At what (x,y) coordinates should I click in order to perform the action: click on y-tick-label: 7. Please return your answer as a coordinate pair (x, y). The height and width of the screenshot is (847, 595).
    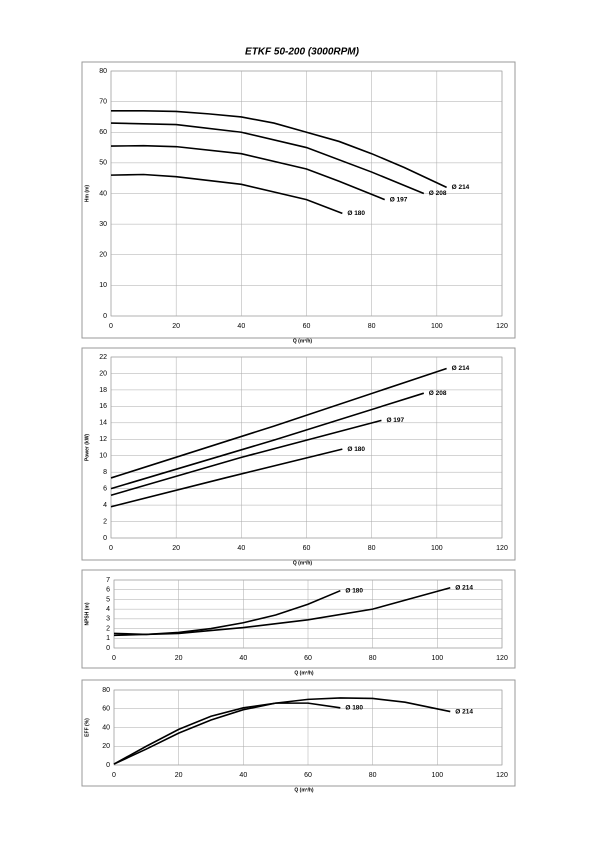
    Looking at the image, I should click on (108, 580).